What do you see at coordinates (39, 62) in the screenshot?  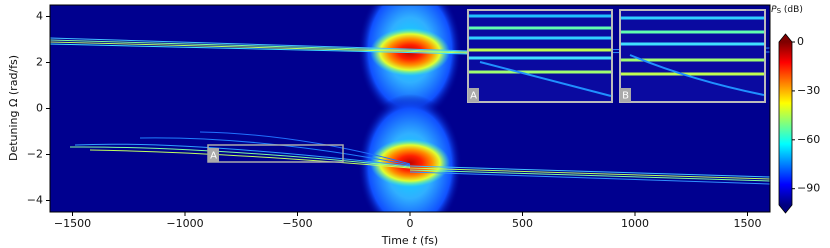 I see `y-tick-label: 2` at bounding box center [39, 62].